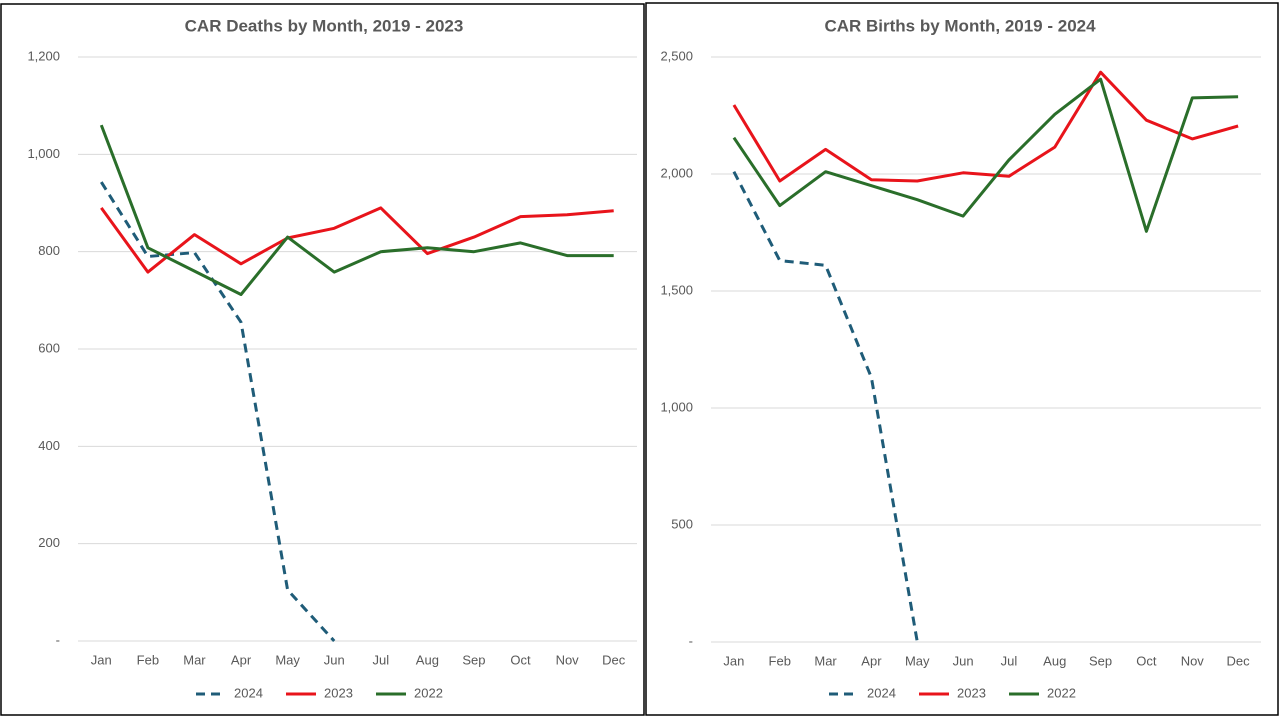 This screenshot has width=1280, height=725. I want to click on y-tick-label: 2,000, so click(676, 172).